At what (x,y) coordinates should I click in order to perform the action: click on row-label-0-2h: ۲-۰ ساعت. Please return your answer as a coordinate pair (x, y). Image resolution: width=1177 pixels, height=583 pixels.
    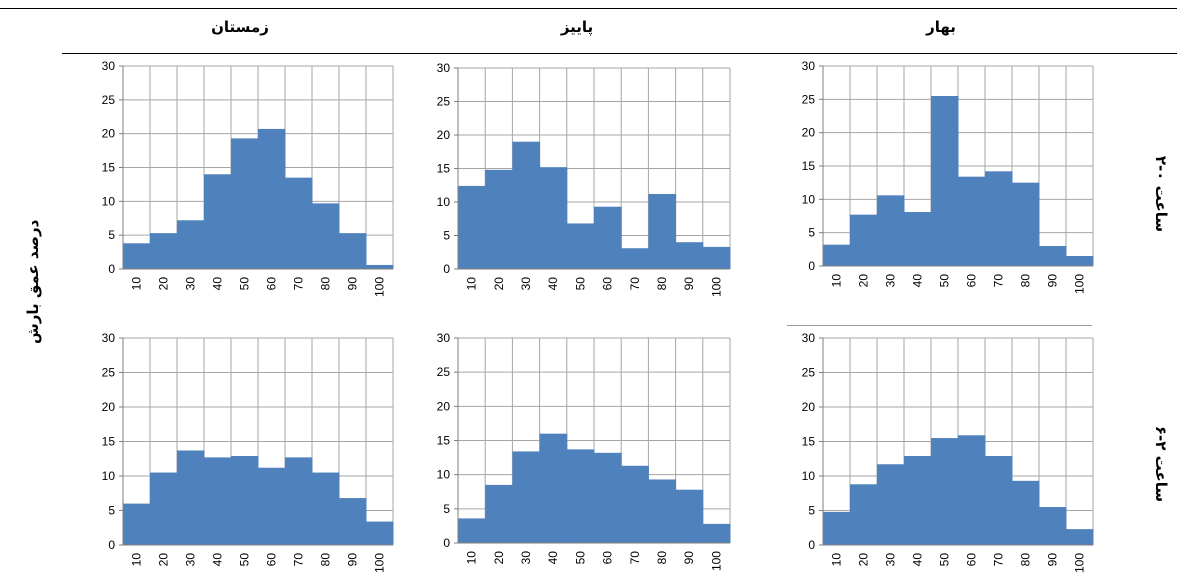
    Looking at the image, I should click on (1161, 194).